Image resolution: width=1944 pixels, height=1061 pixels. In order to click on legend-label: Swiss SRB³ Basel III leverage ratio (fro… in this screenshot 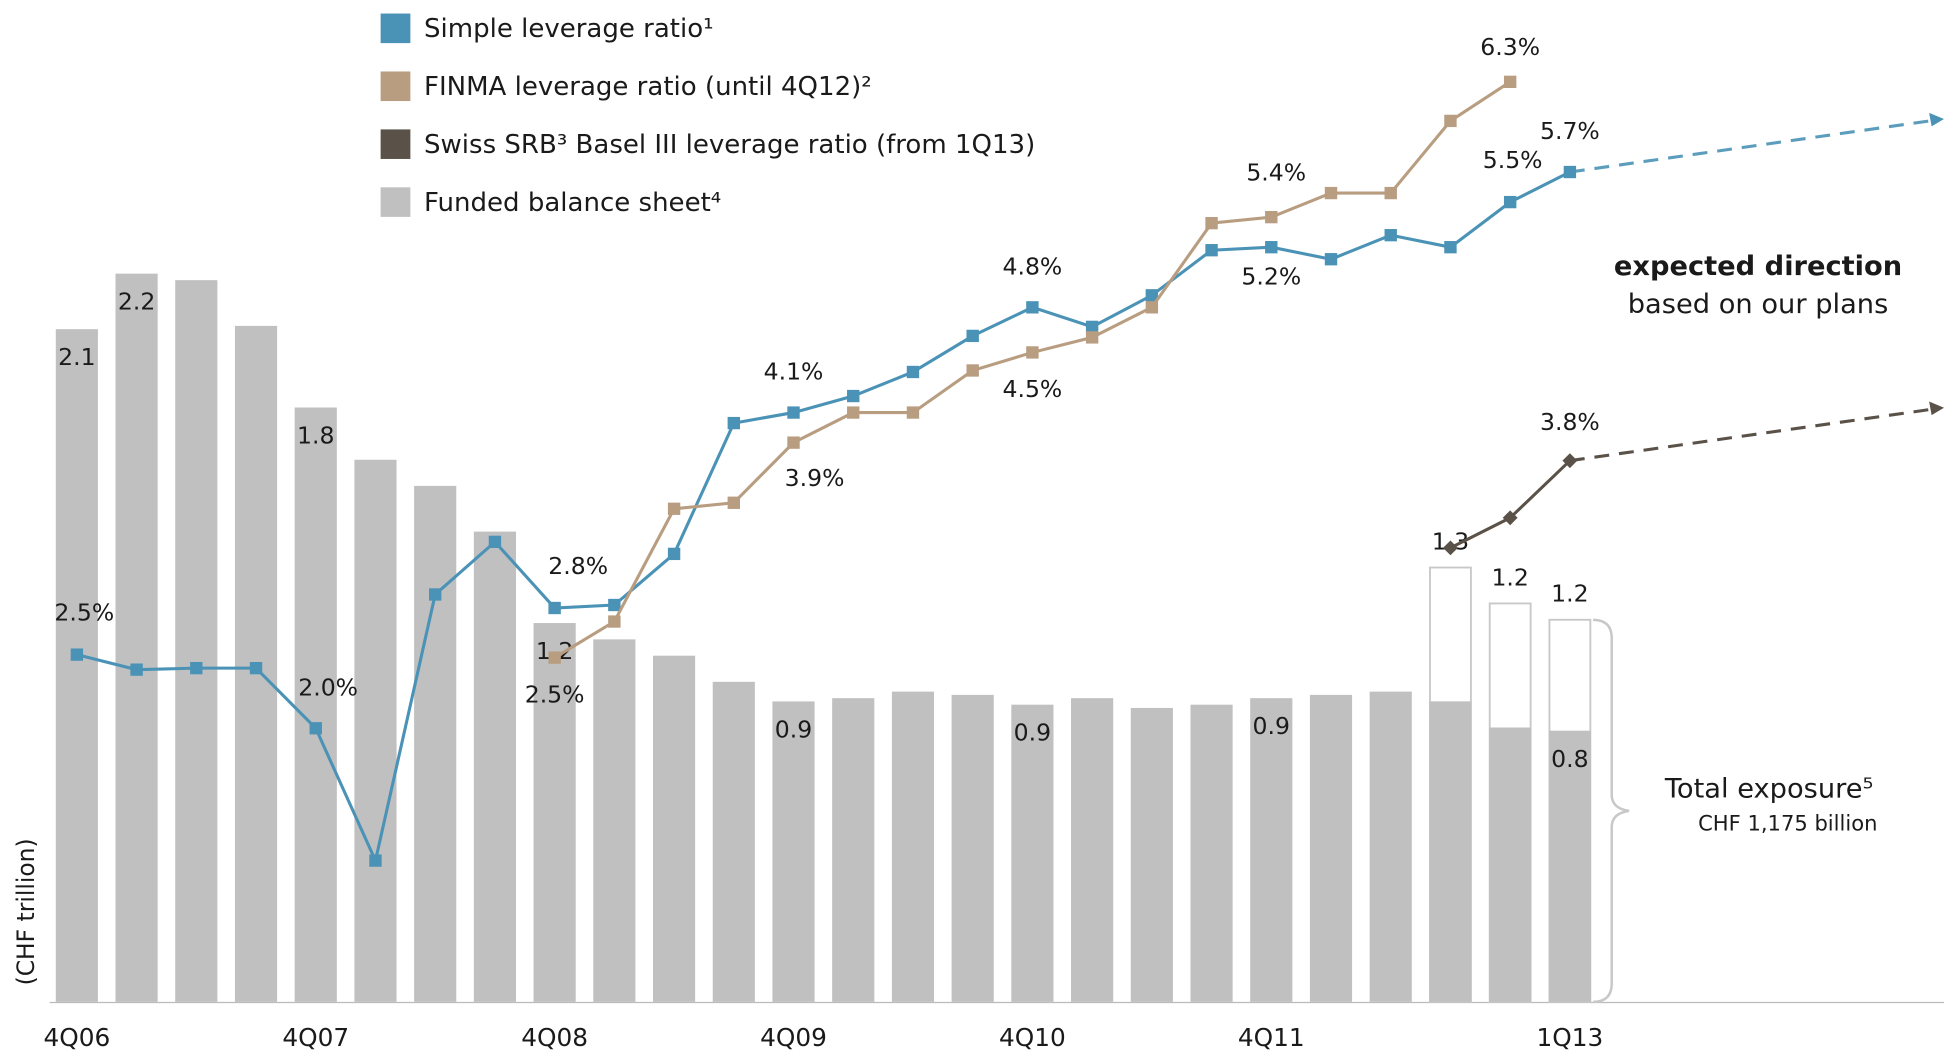, I will do `click(729, 145)`.